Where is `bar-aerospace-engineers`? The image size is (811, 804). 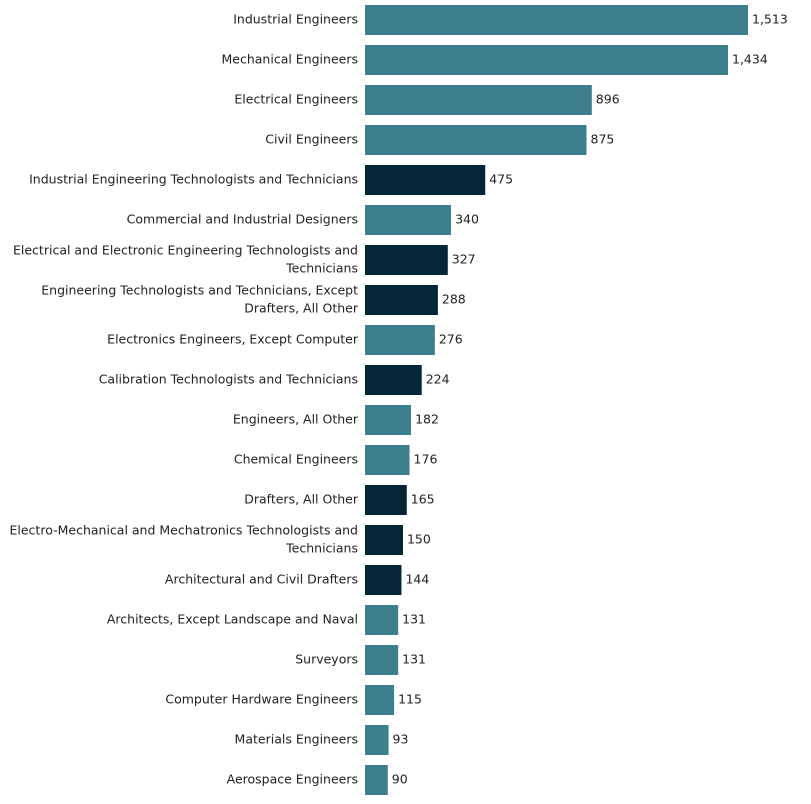 bar-aerospace-engineers is located at coordinates (376, 780).